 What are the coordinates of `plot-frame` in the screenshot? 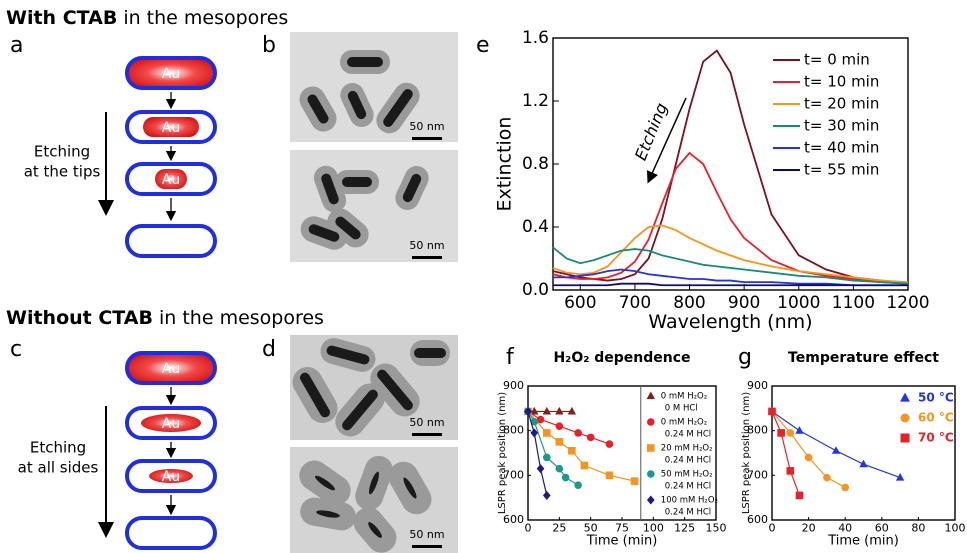 It's located at (863, 453).